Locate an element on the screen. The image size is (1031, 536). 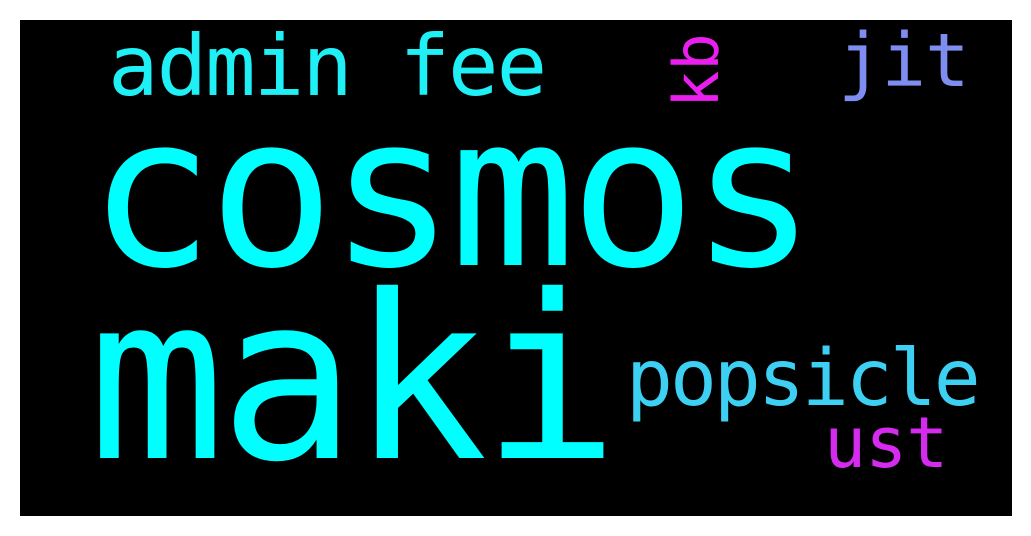
word-ust: ust is located at coordinates (886, 443).